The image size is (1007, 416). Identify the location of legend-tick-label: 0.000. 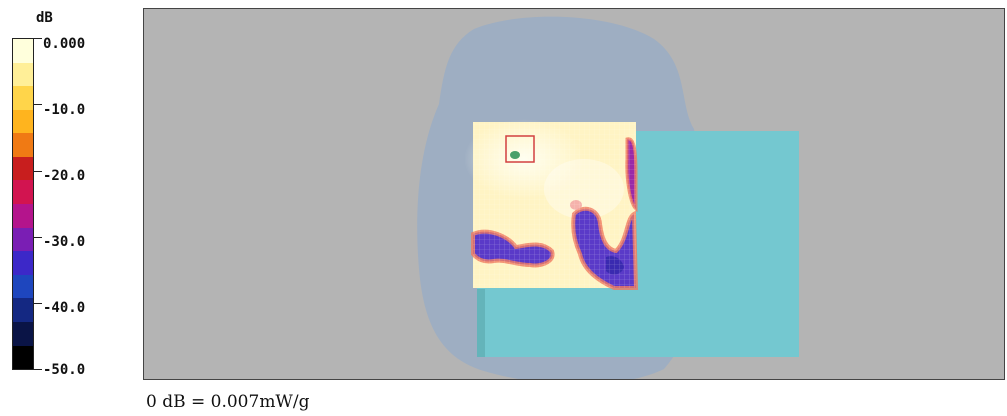
(64, 44).